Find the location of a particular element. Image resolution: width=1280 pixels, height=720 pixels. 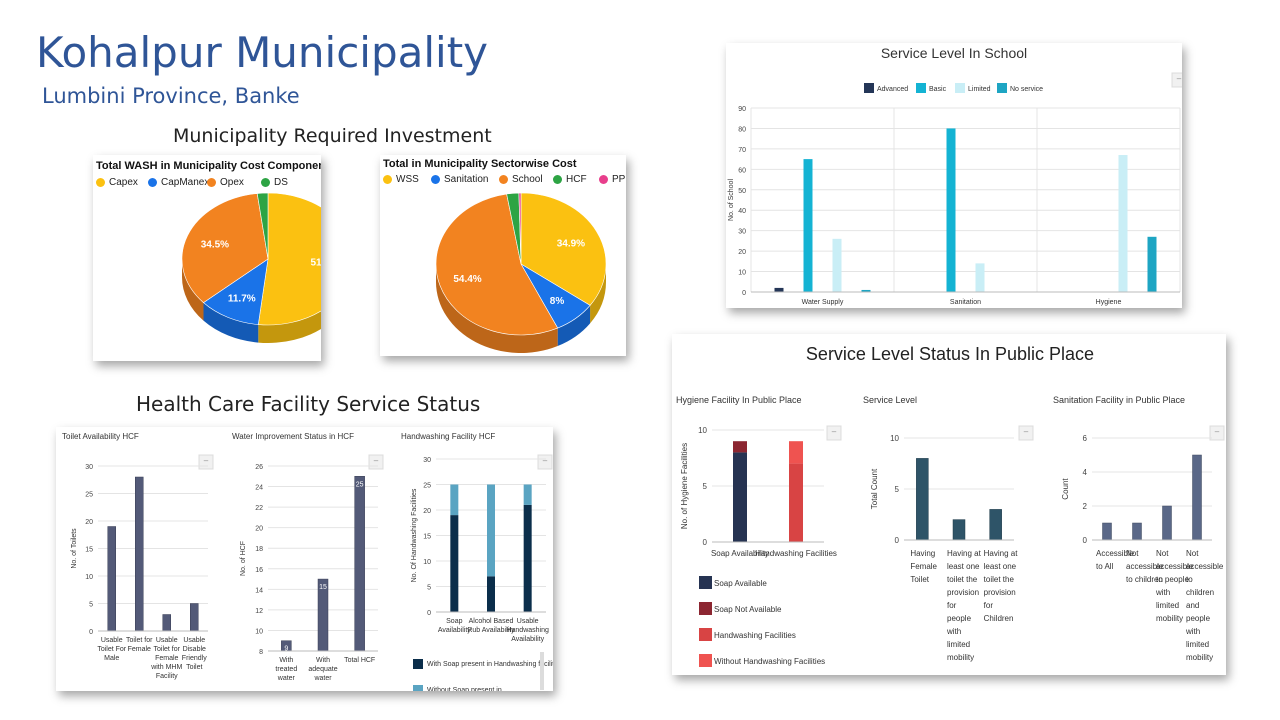

x-tick-label-line: water is located at coordinates (286, 678).